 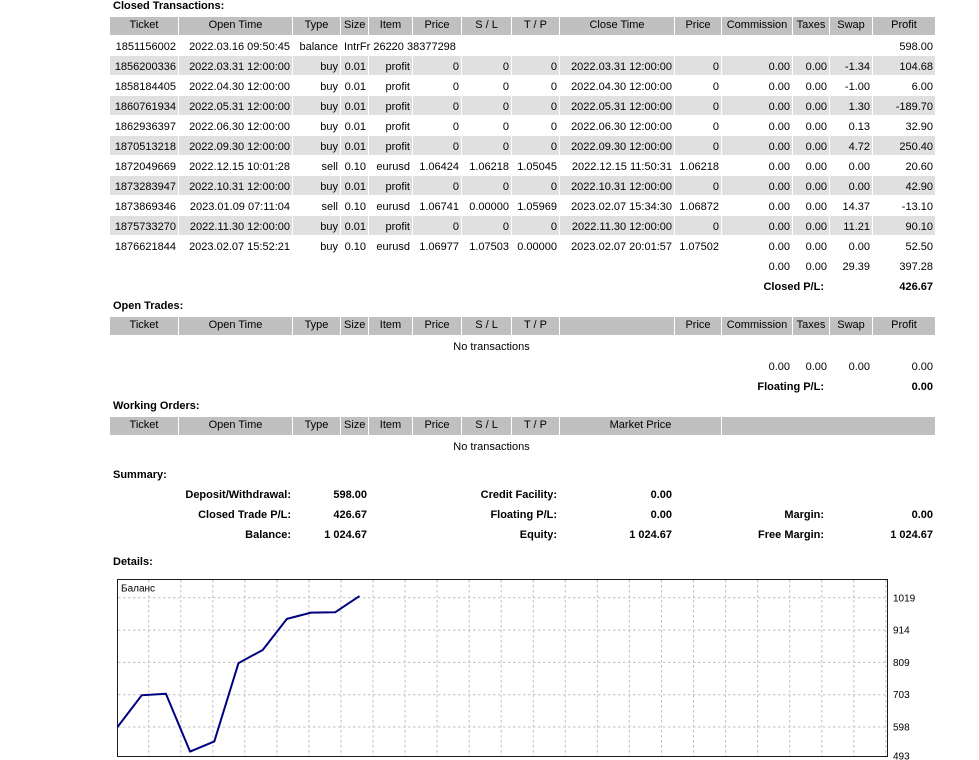 I want to click on svg-text: 1019, so click(x=904, y=598).